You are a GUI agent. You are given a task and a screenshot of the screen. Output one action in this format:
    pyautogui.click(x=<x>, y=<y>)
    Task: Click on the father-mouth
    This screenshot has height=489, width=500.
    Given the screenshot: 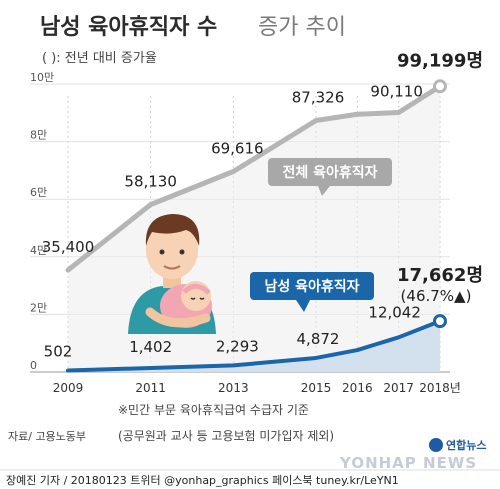 What is the action you would take?
    pyautogui.click(x=172, y=267)
    